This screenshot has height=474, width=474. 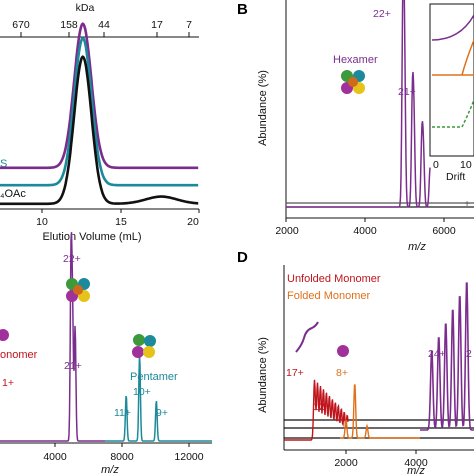 I want to click on panel-a-top-tick-label: 670, so click(x=21, y=25).